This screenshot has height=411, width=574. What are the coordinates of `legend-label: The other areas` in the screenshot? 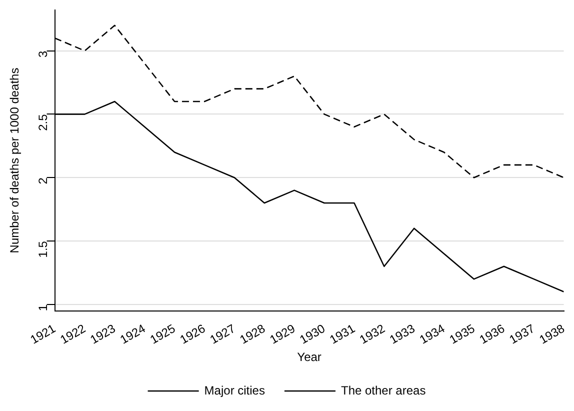 It's located at (383, 390).